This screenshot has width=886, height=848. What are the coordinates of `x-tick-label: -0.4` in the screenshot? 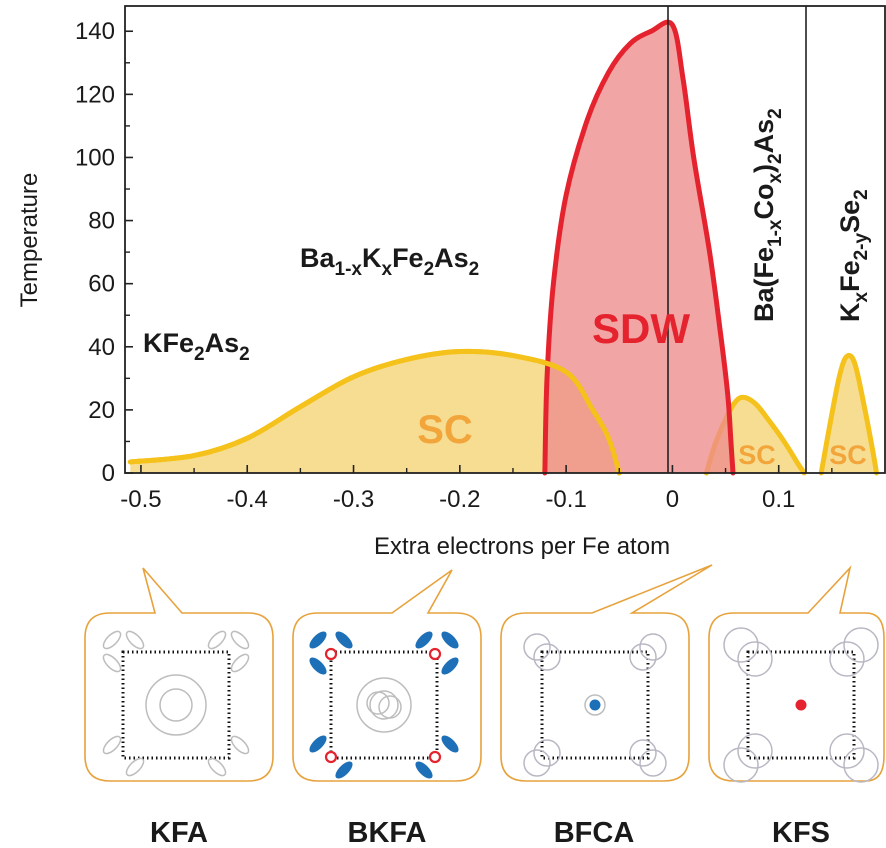 It's located at (247, 499).